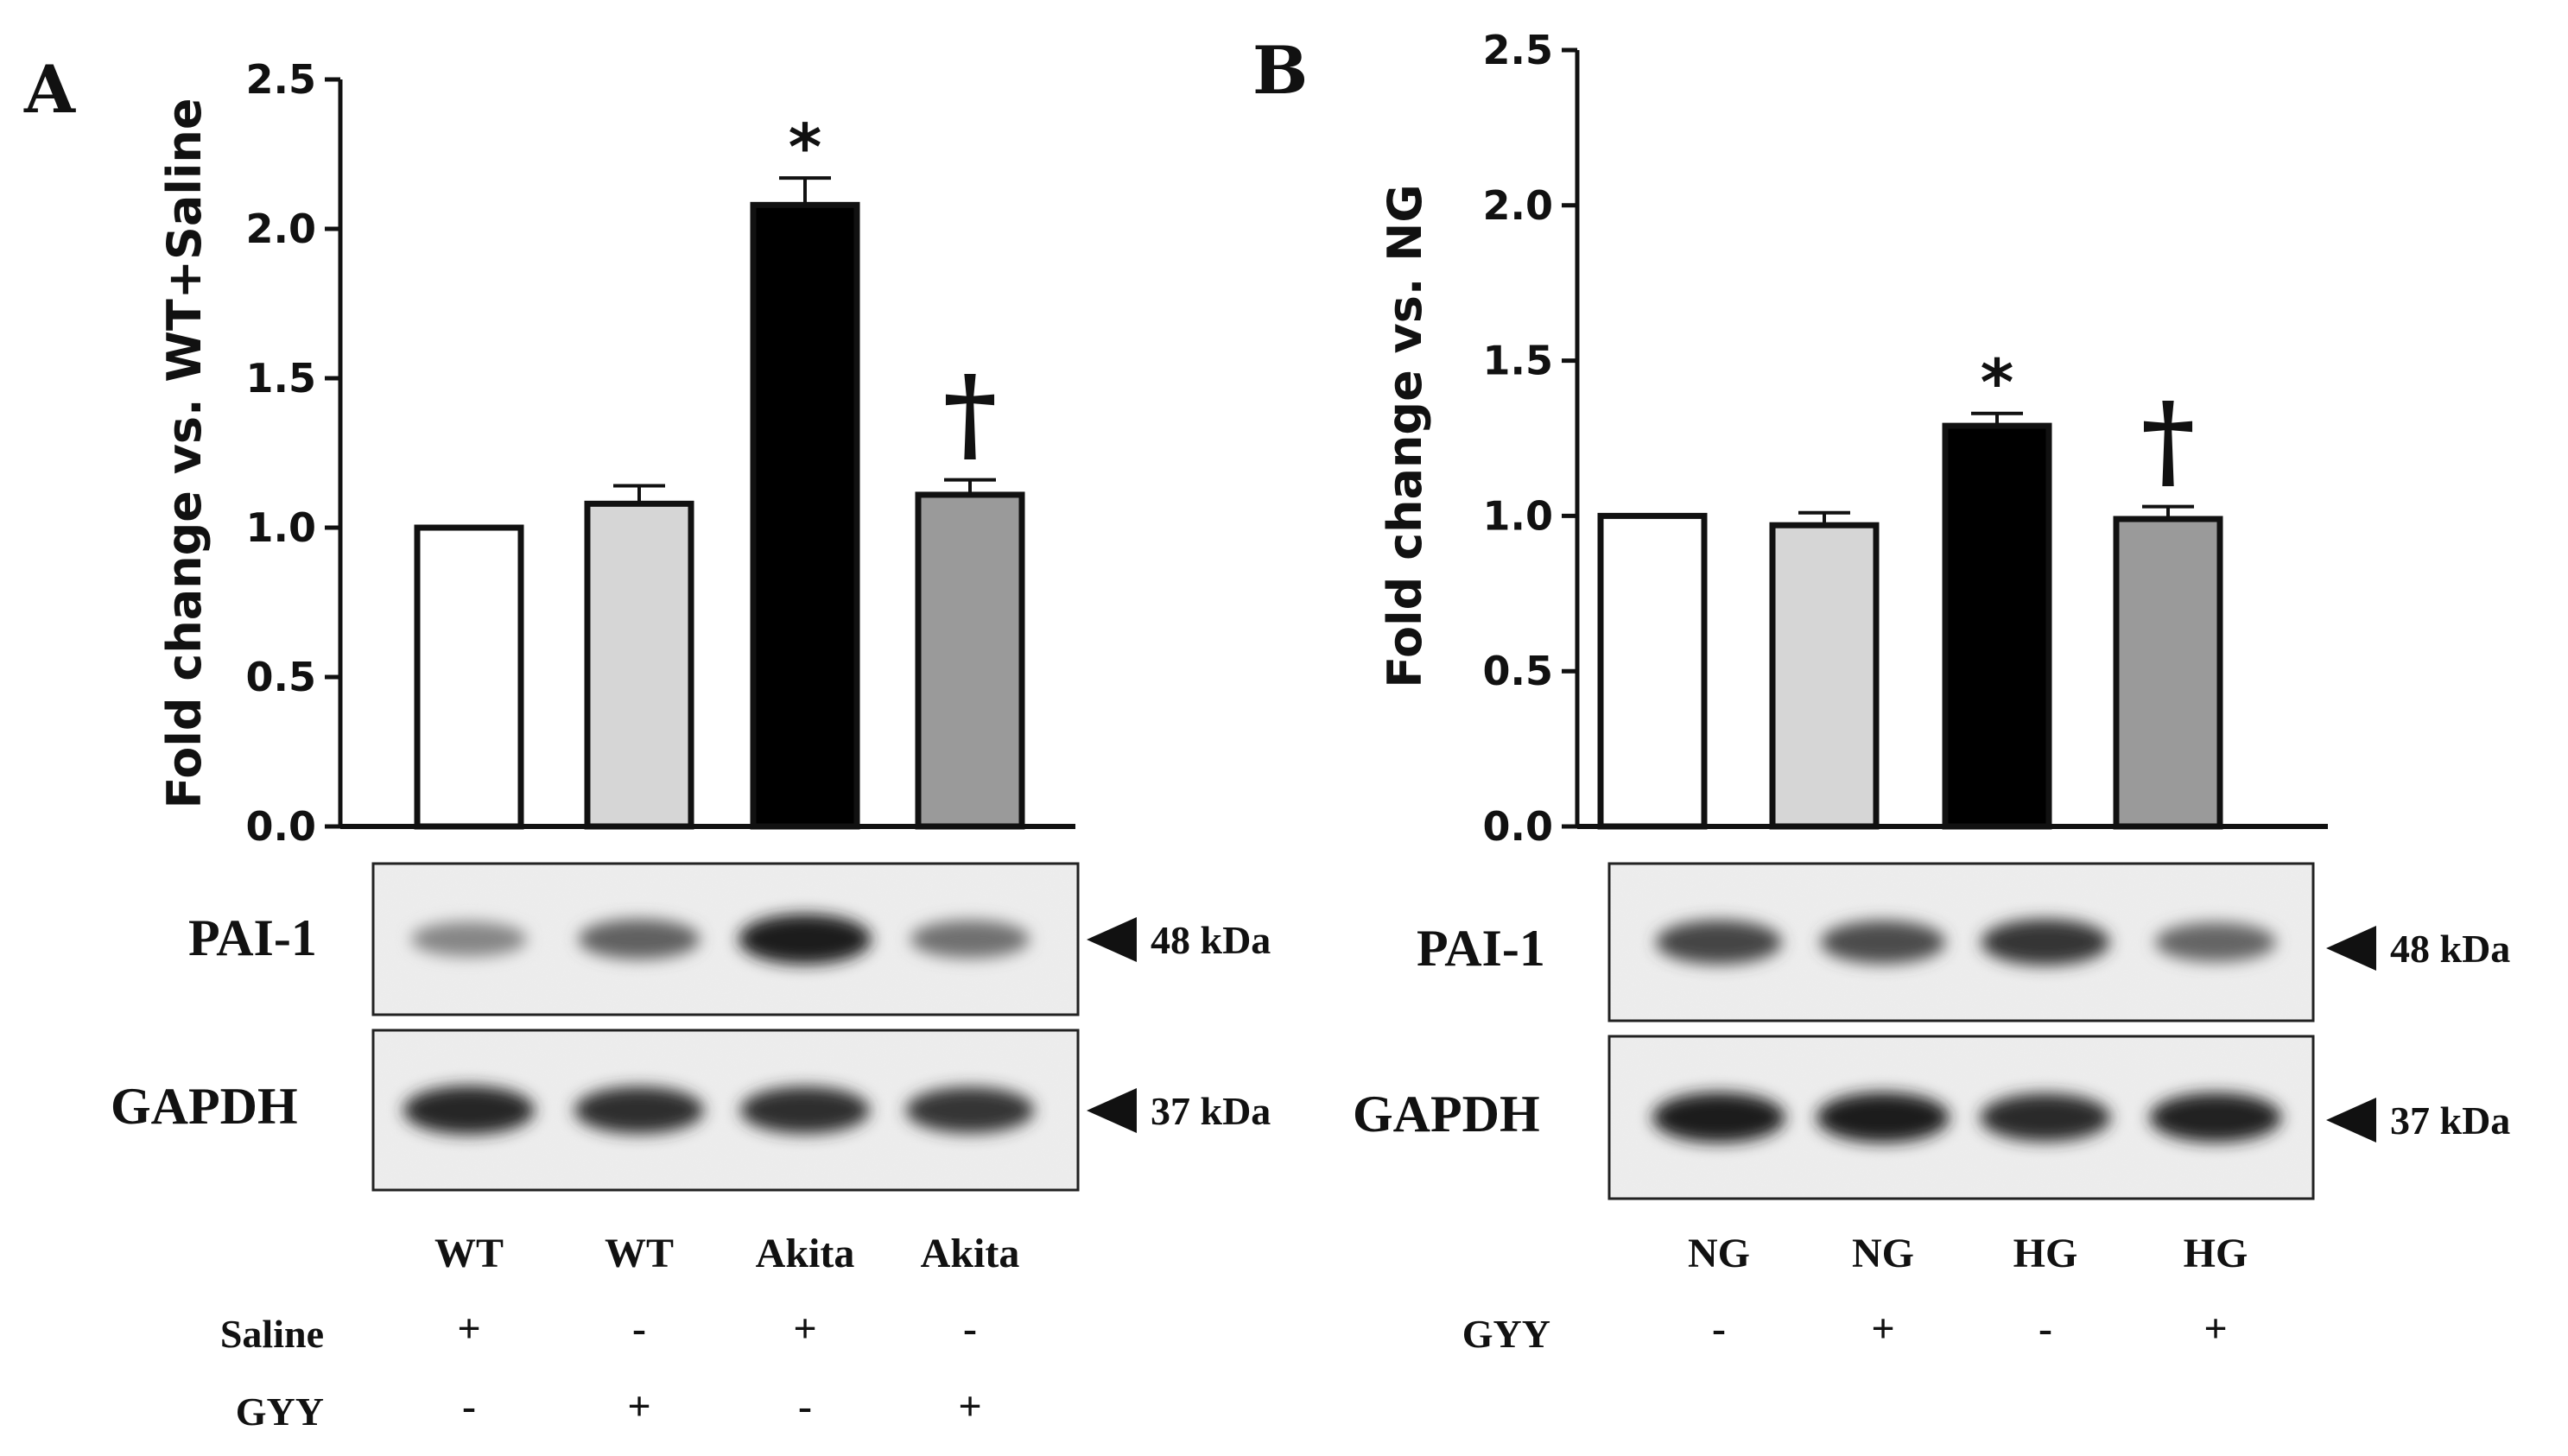 The image size is (2568, 1456). I want to click on a-blot-kda-label: 37 kDa, so click(1211, 1111).